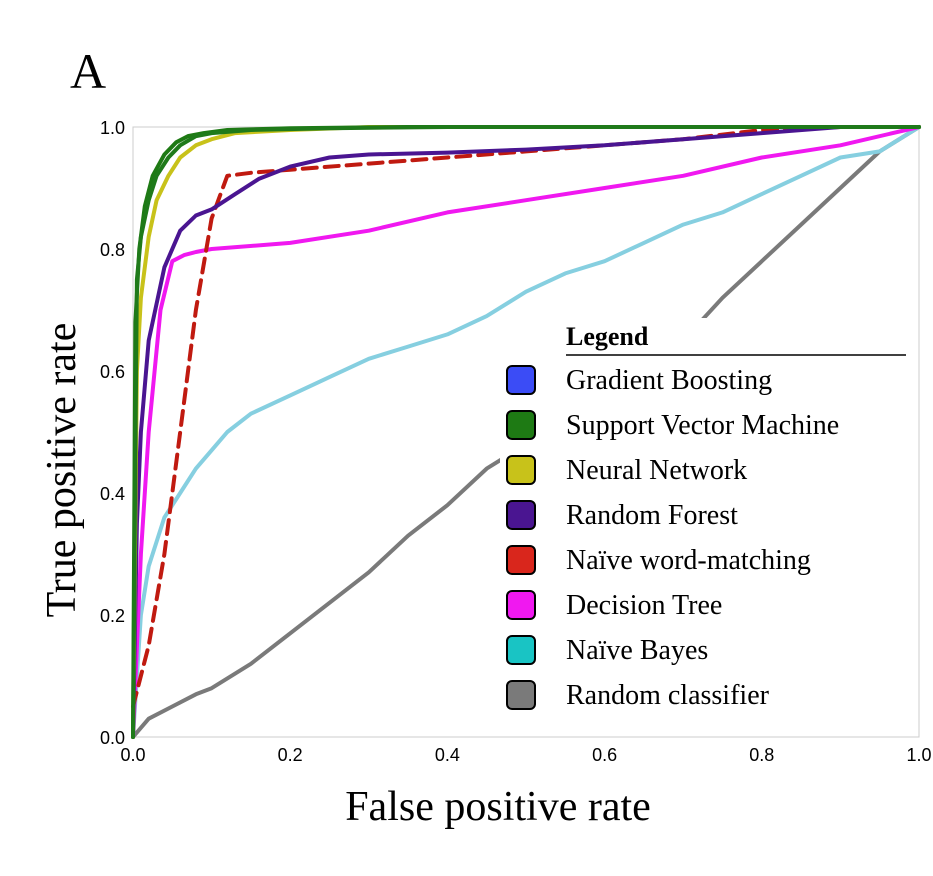 This screenshot has height=876, width=933. What do you see at coordinates (637, 650) in the screenshot?
I see `legend-label: Naïve Bayes` at bounding box center [637, 650].